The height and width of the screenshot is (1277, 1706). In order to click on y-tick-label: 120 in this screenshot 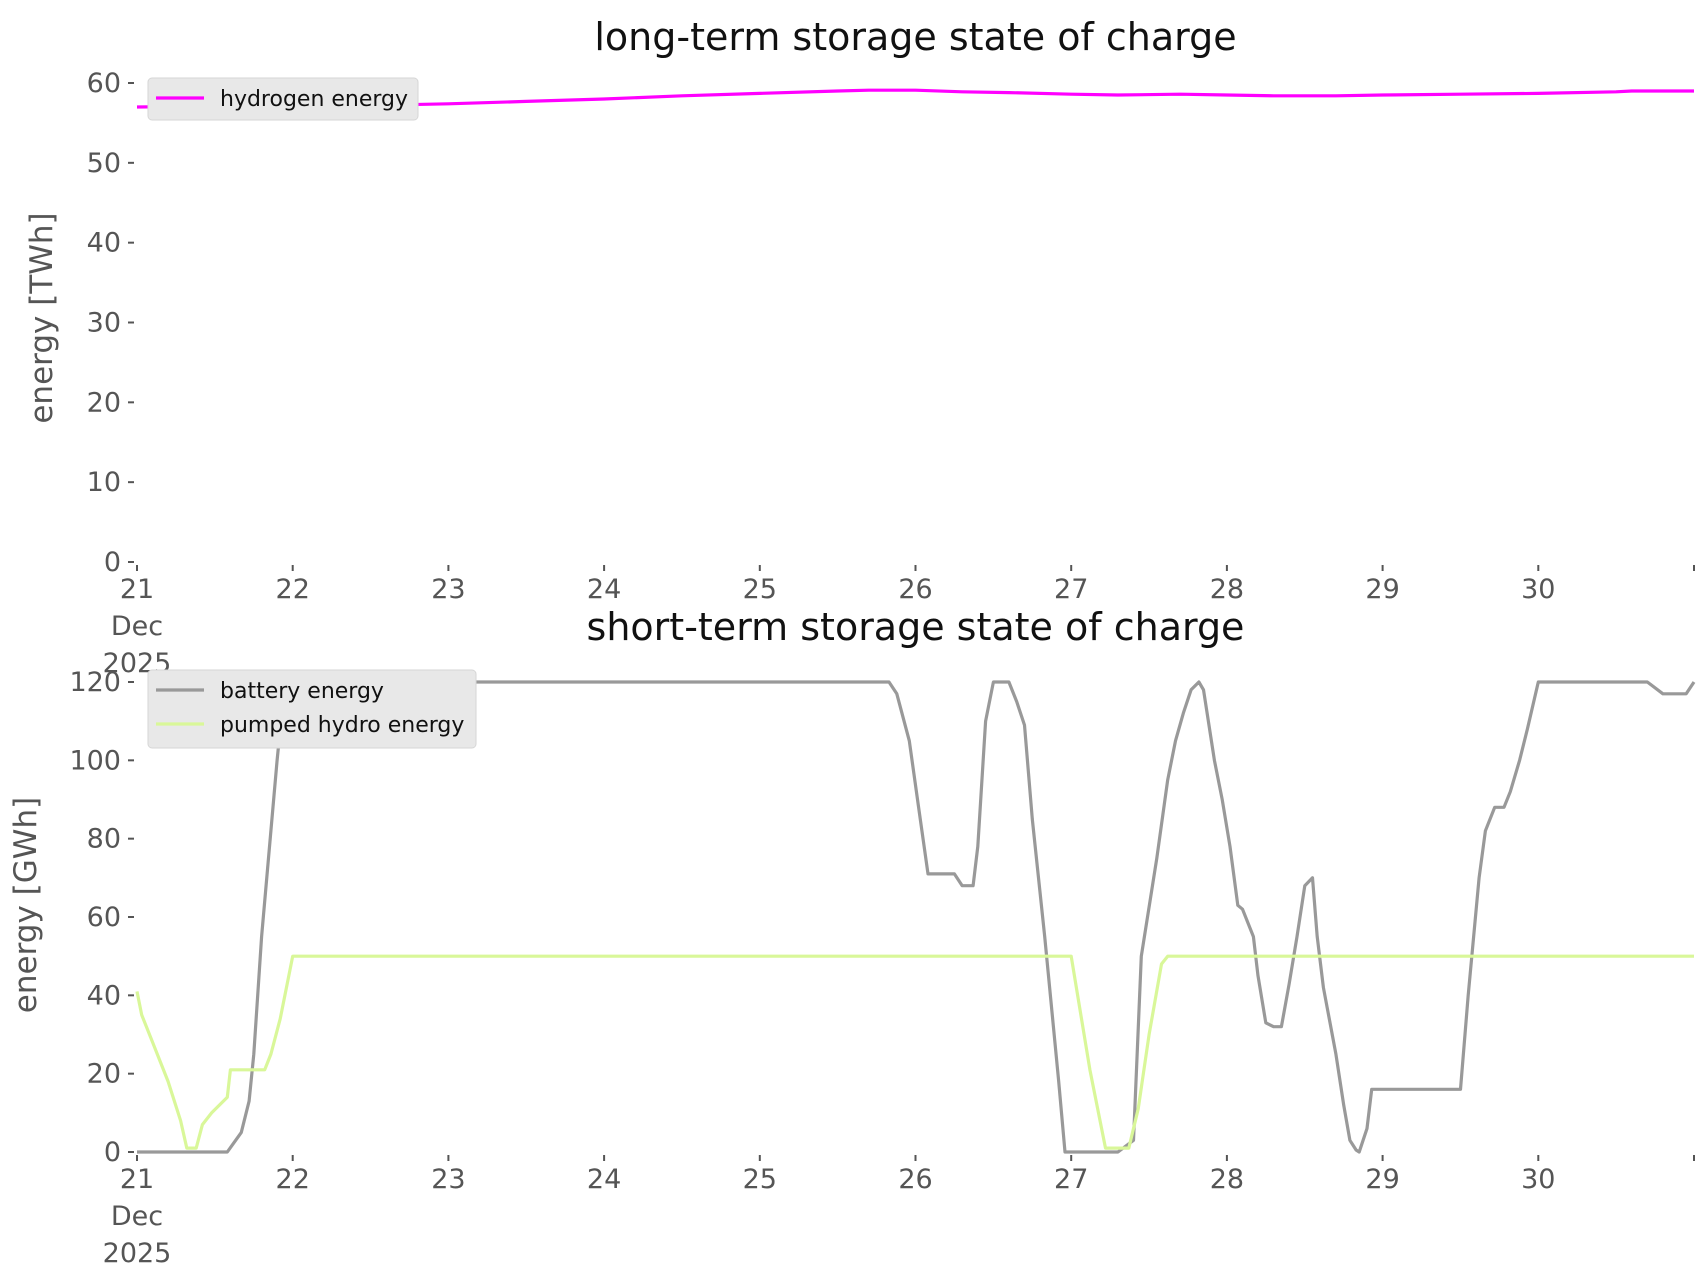, I will do `click(95, 682)`.